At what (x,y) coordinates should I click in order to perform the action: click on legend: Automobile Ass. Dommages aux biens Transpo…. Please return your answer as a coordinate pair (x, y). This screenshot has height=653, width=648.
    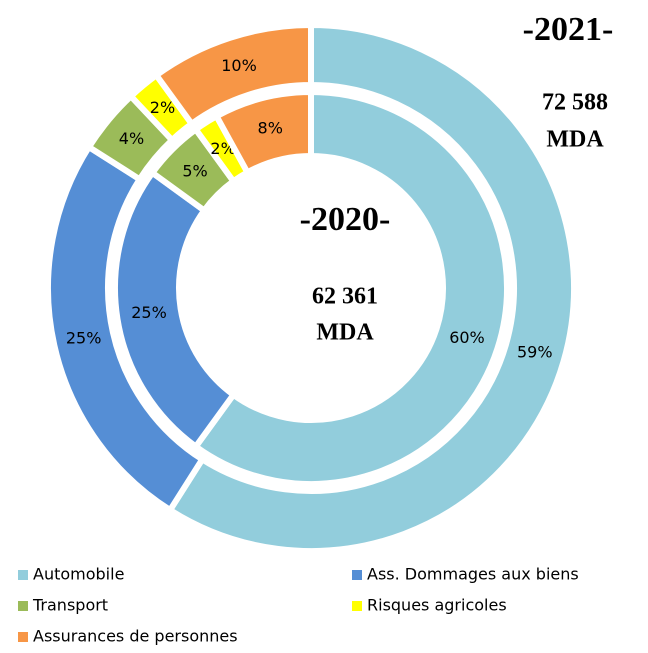
    Looking at the image, I should click on (298, 605).